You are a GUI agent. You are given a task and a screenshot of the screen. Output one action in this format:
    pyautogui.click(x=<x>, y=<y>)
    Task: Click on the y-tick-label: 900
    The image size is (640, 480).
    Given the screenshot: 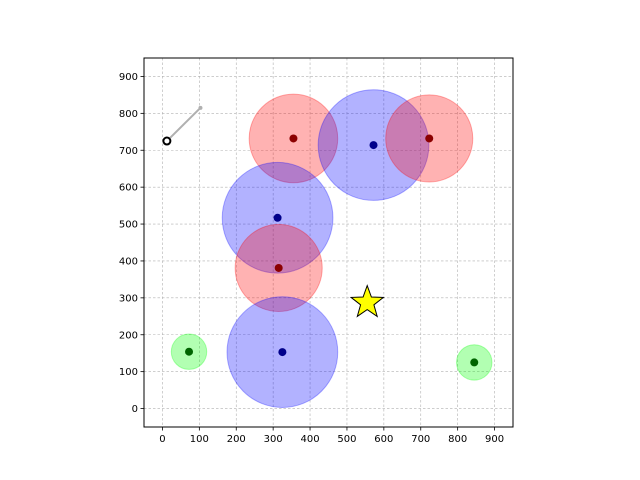 What is the action you would take?
    pyautogui.click(x=128, y=77)
    